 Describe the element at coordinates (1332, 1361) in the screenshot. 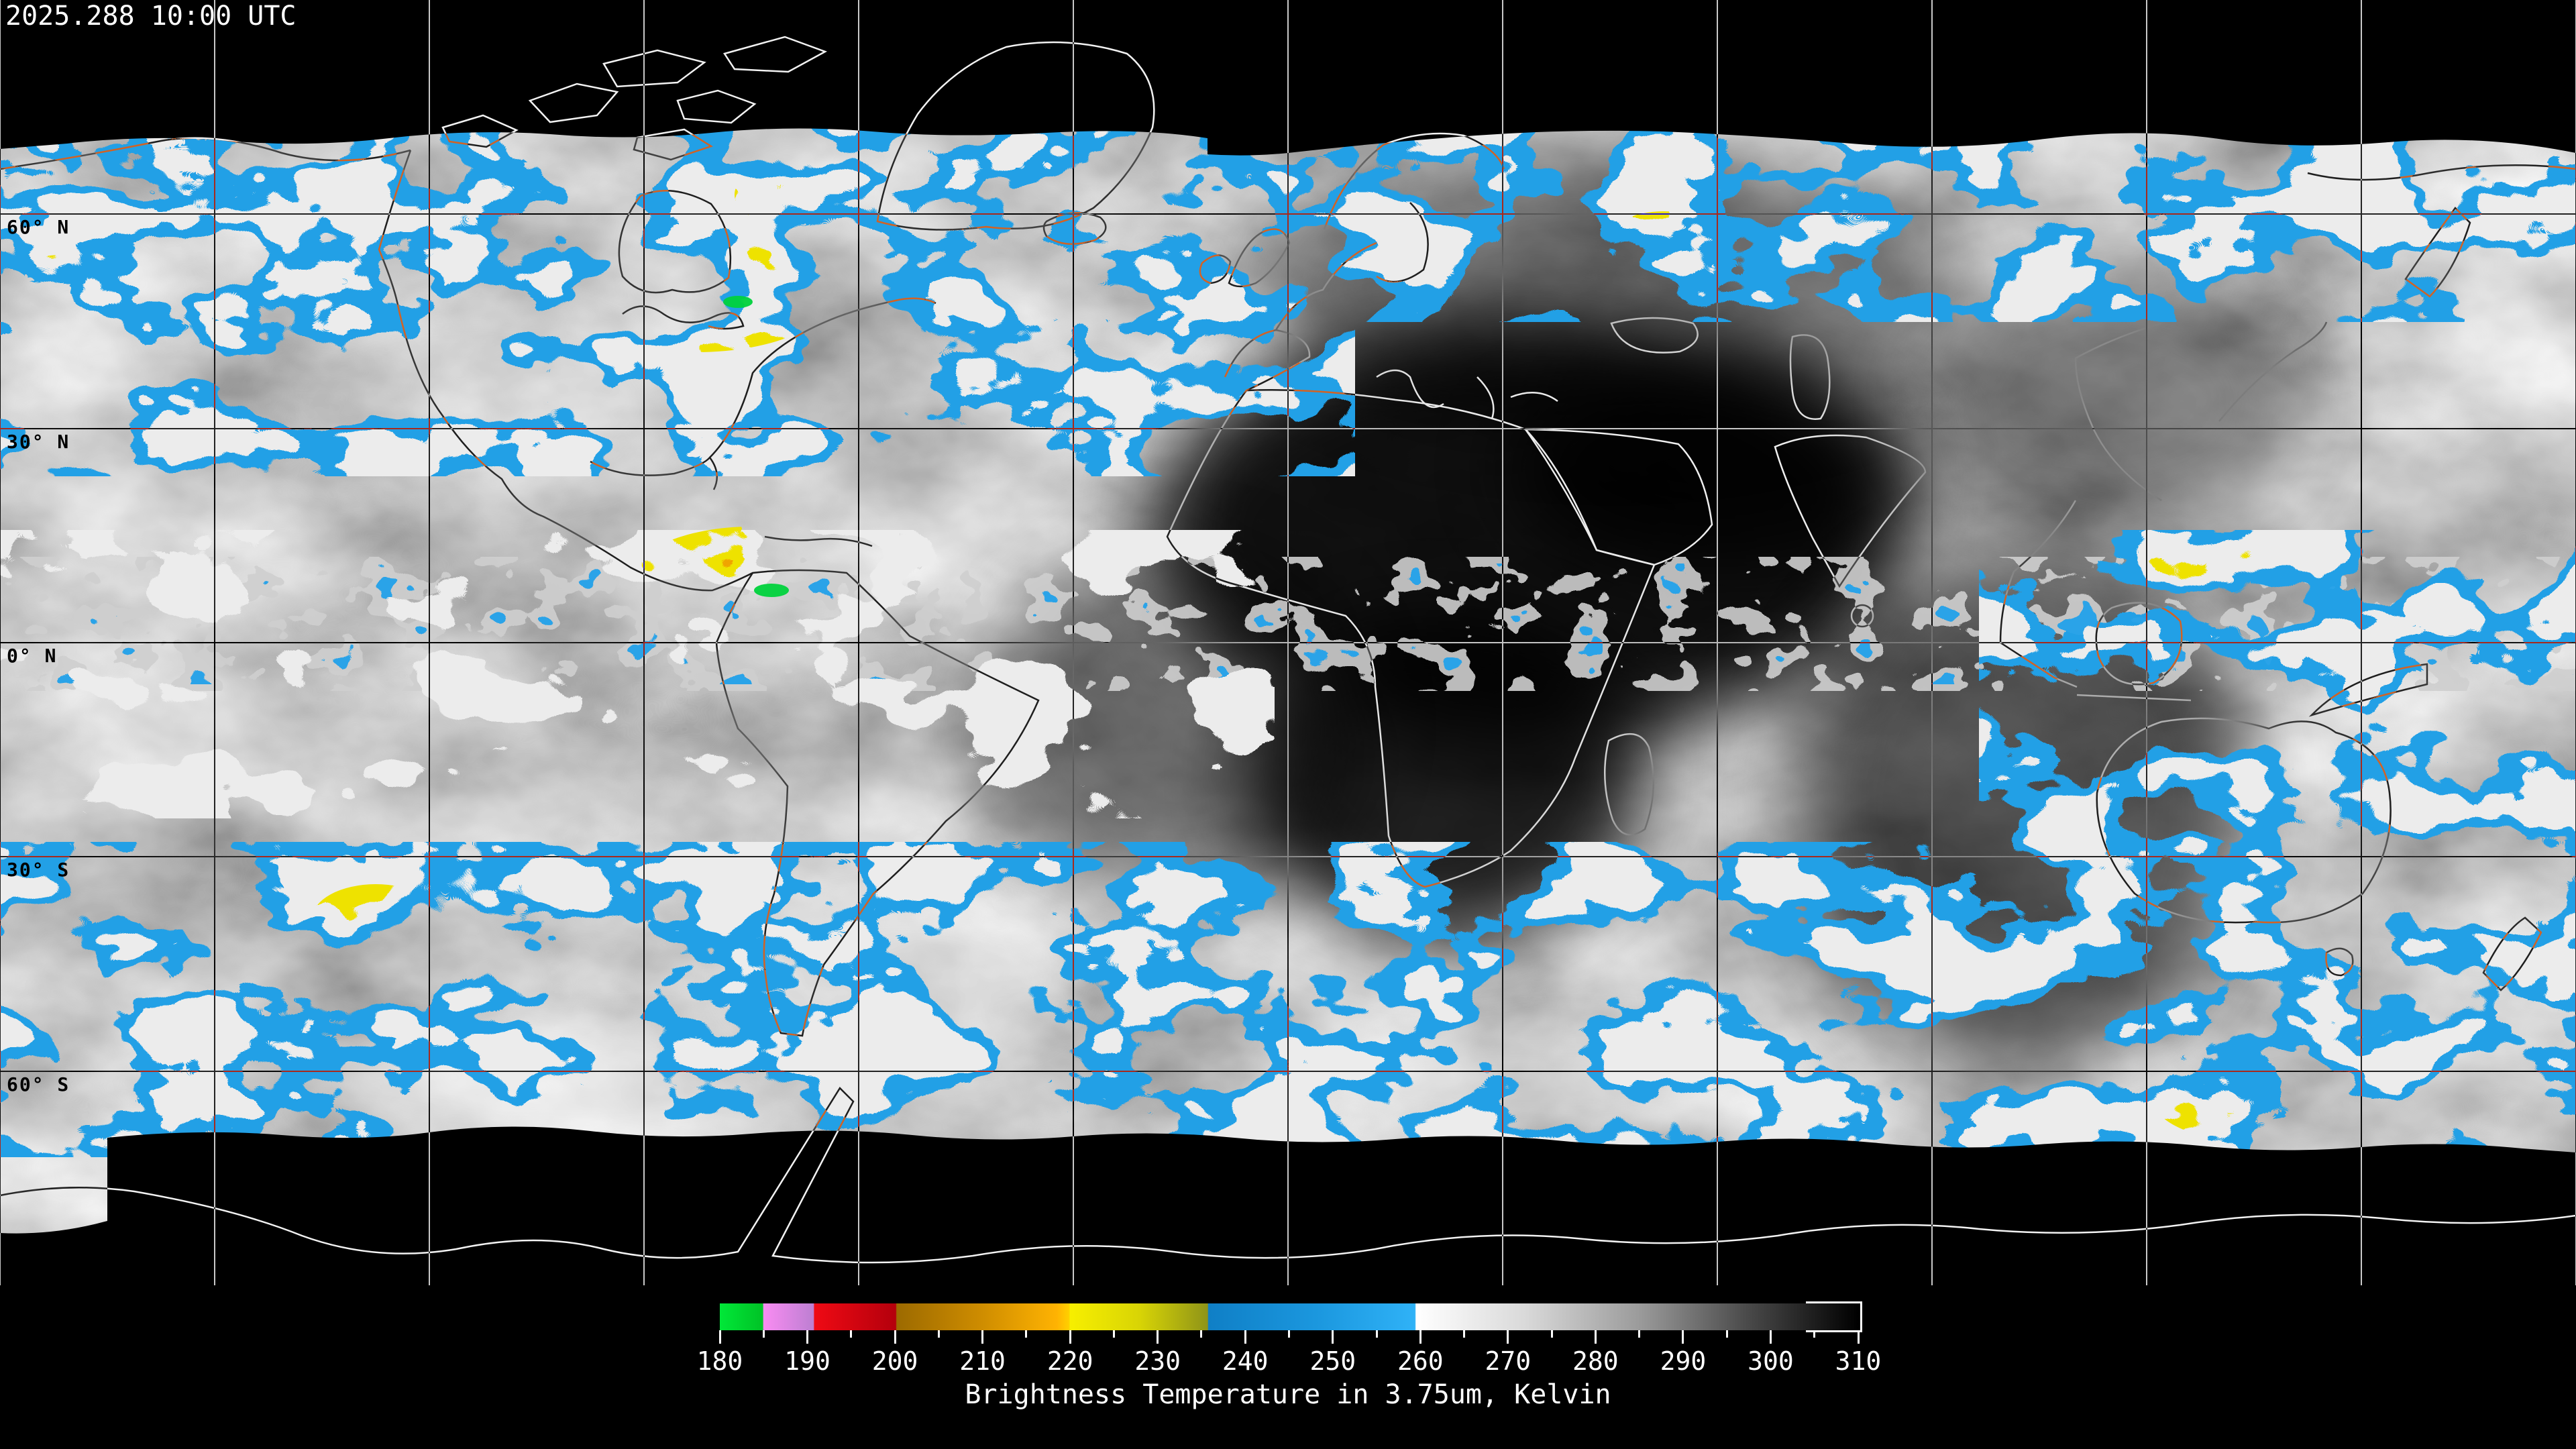

I see `colorbar-tick-label: 250` at that location.